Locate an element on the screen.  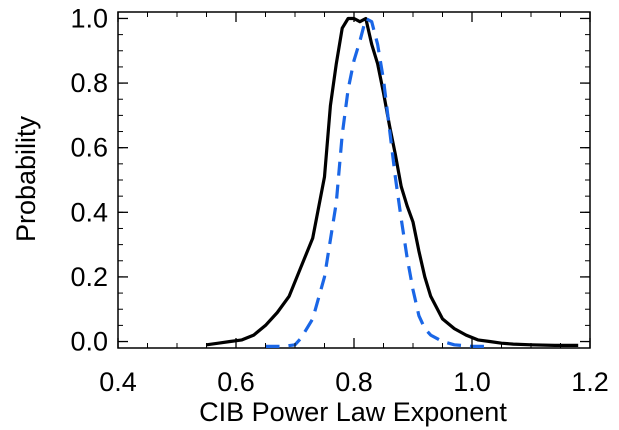
y-tick-label: 0.6 is located at coordinates (89, 148).